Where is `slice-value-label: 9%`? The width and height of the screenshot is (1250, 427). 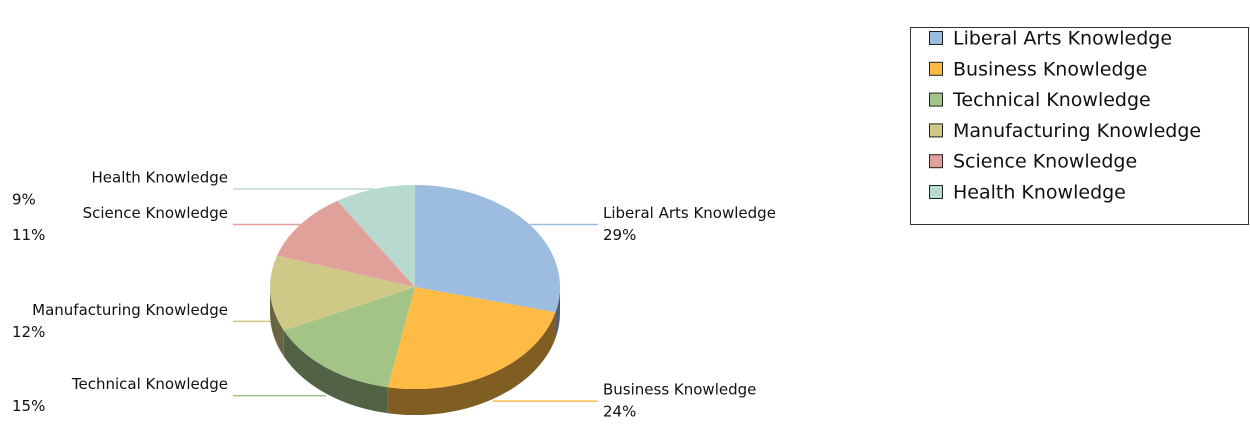
slice-value-label: 9% is located at coordinates (24, 200).